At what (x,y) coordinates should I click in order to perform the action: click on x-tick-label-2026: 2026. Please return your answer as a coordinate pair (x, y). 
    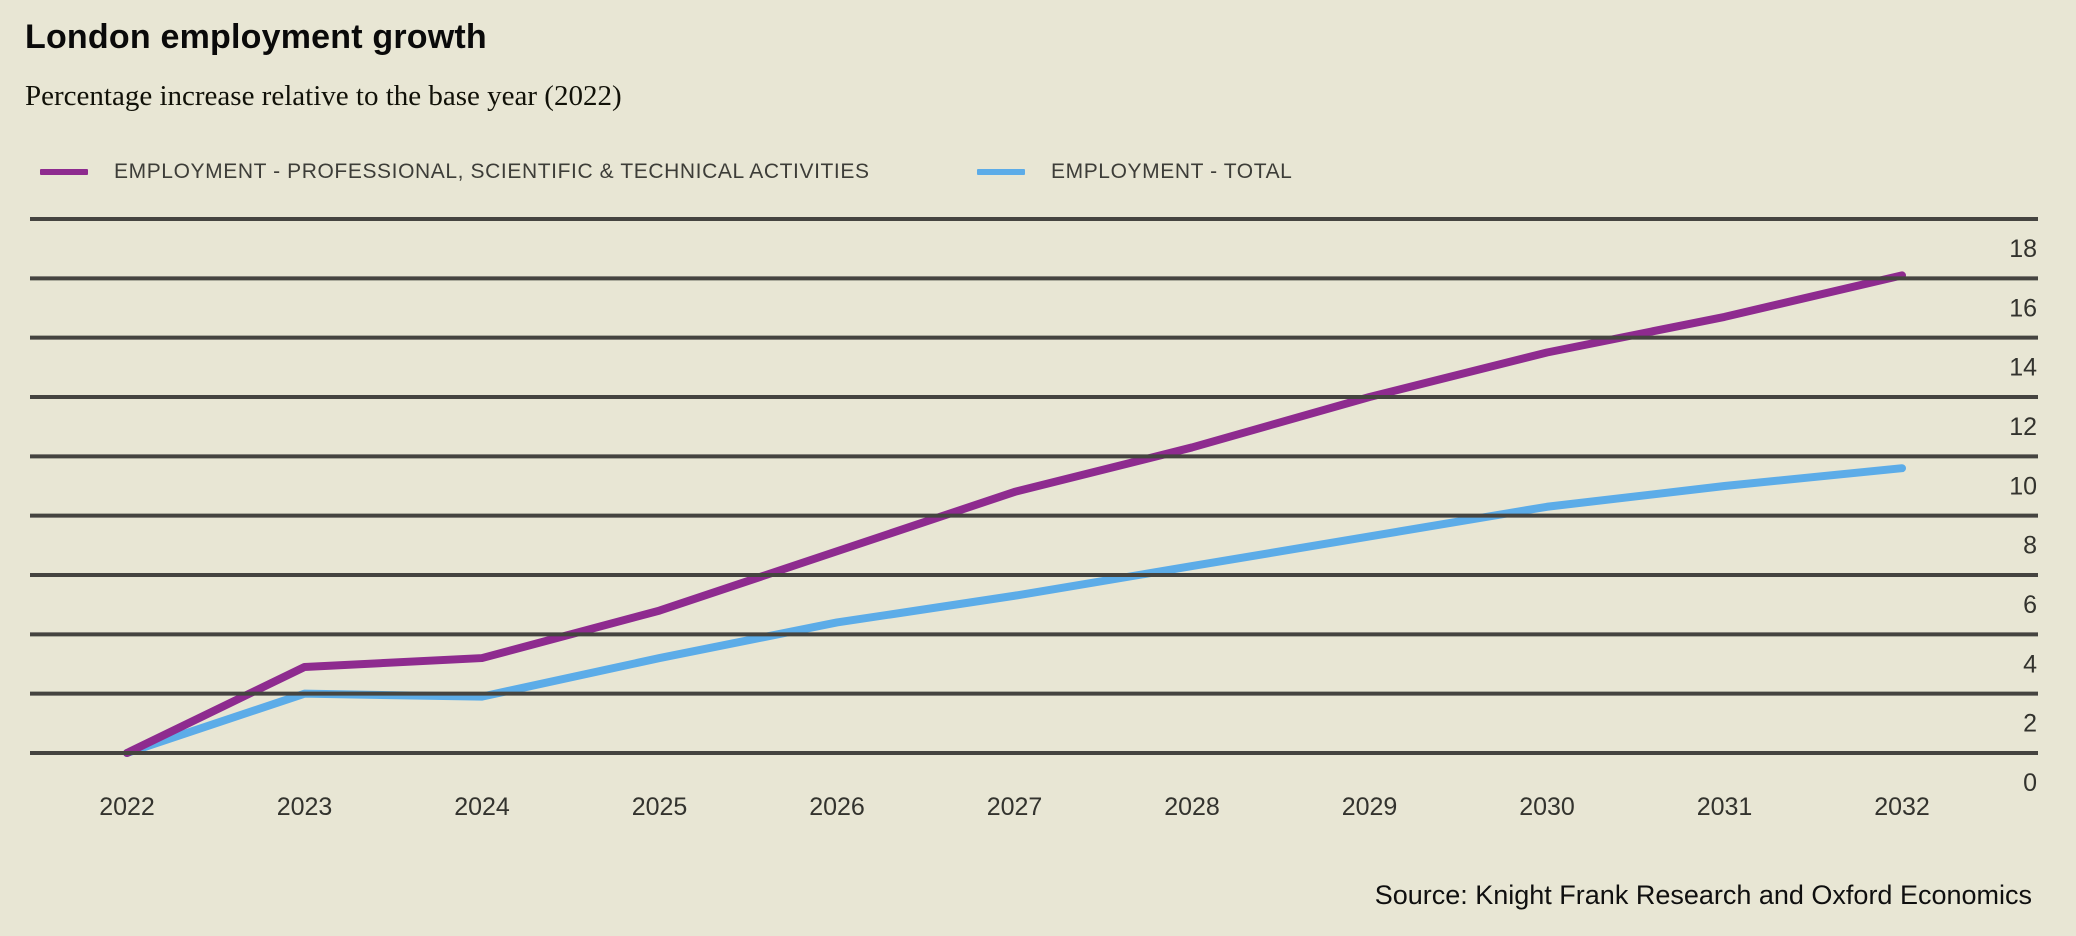
    Looking at the image, I should click on (837, 807).